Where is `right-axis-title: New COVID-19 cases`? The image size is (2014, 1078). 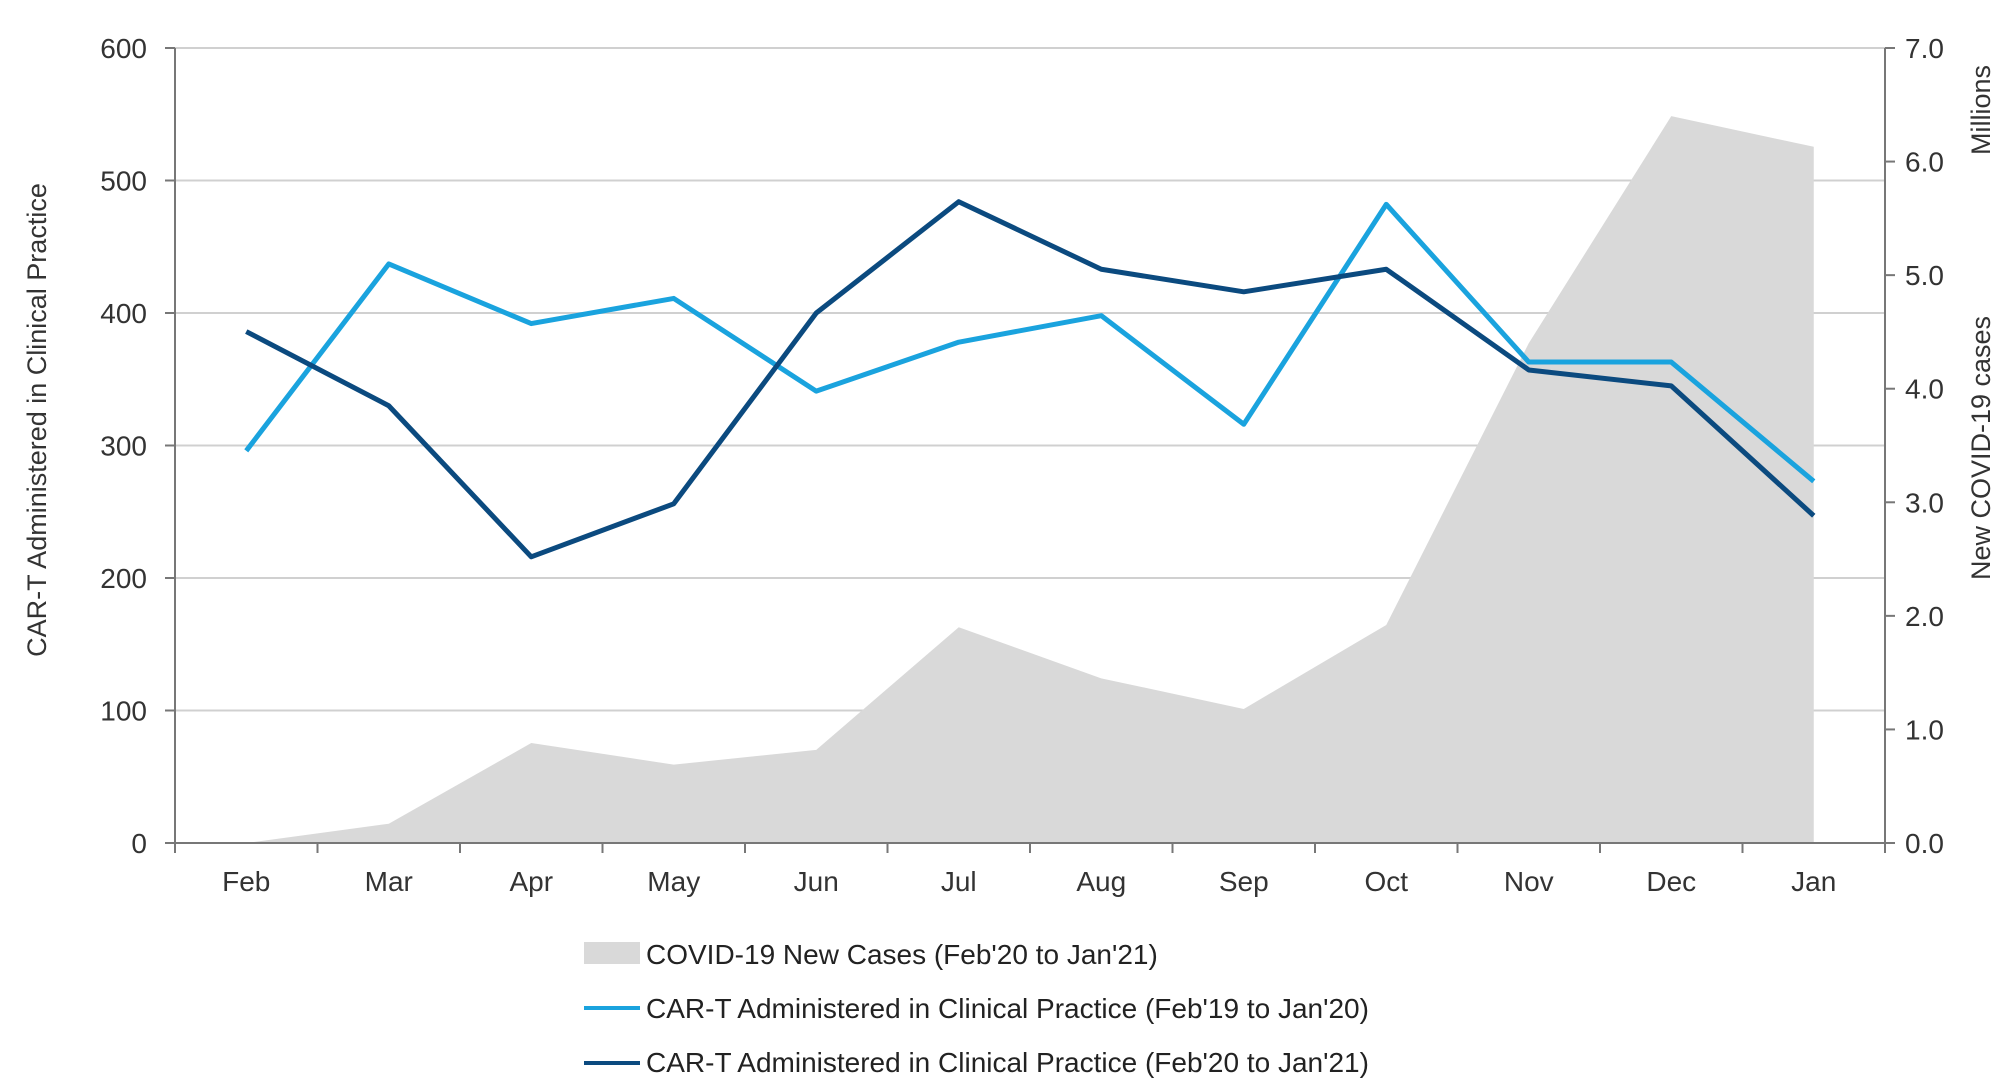
right-axis-title: New COVID-19 cases is located at coordinates (1981, 448).